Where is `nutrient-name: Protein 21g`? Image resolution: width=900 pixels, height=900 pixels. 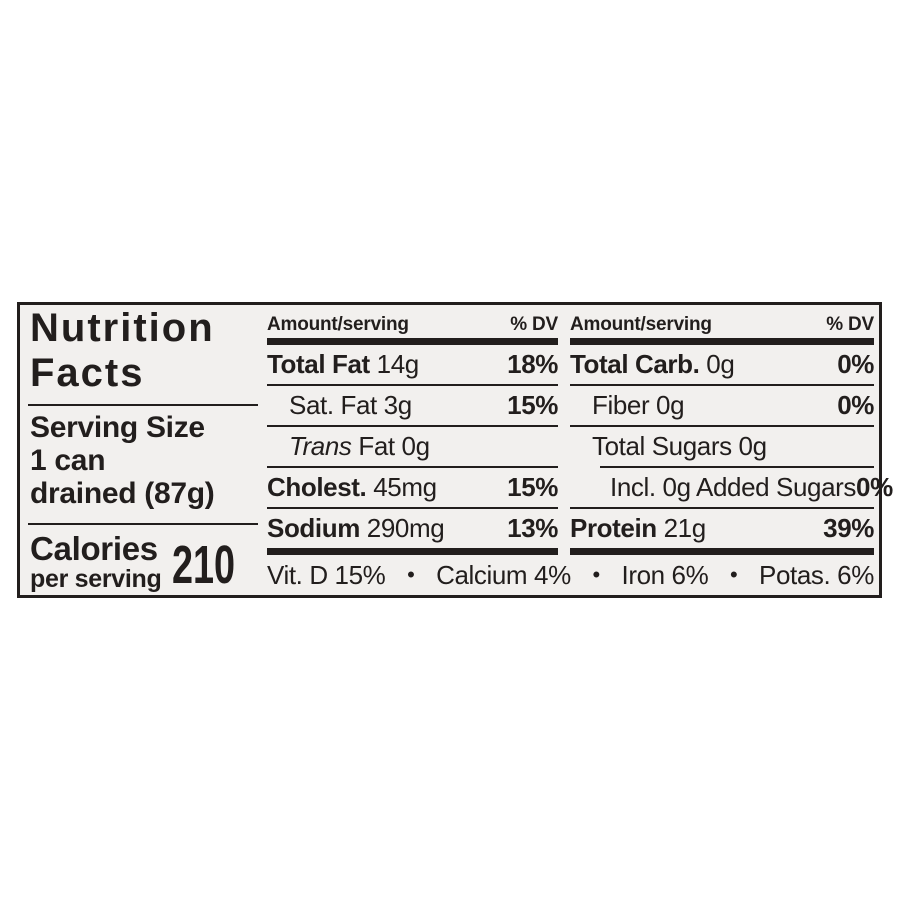
nutrient-name: Protein 21g is located at coordinates (638, 528).